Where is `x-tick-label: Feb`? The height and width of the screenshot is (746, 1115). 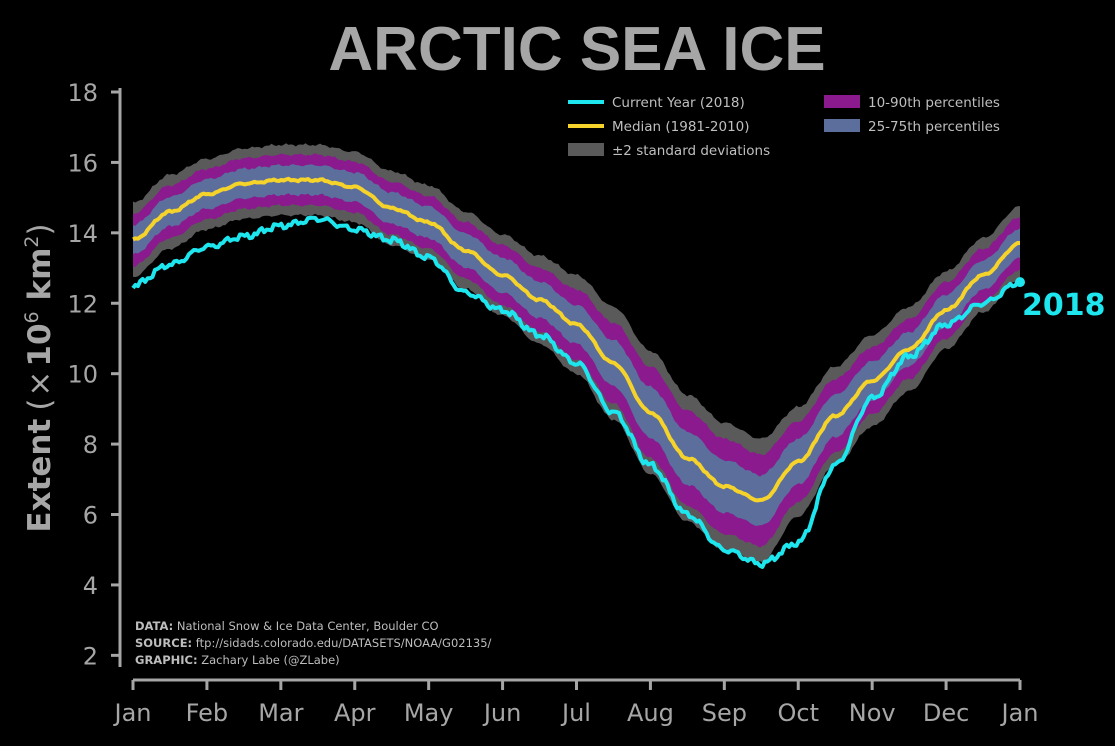
x-tick-label: Feb is located at coordinates (207, 713).